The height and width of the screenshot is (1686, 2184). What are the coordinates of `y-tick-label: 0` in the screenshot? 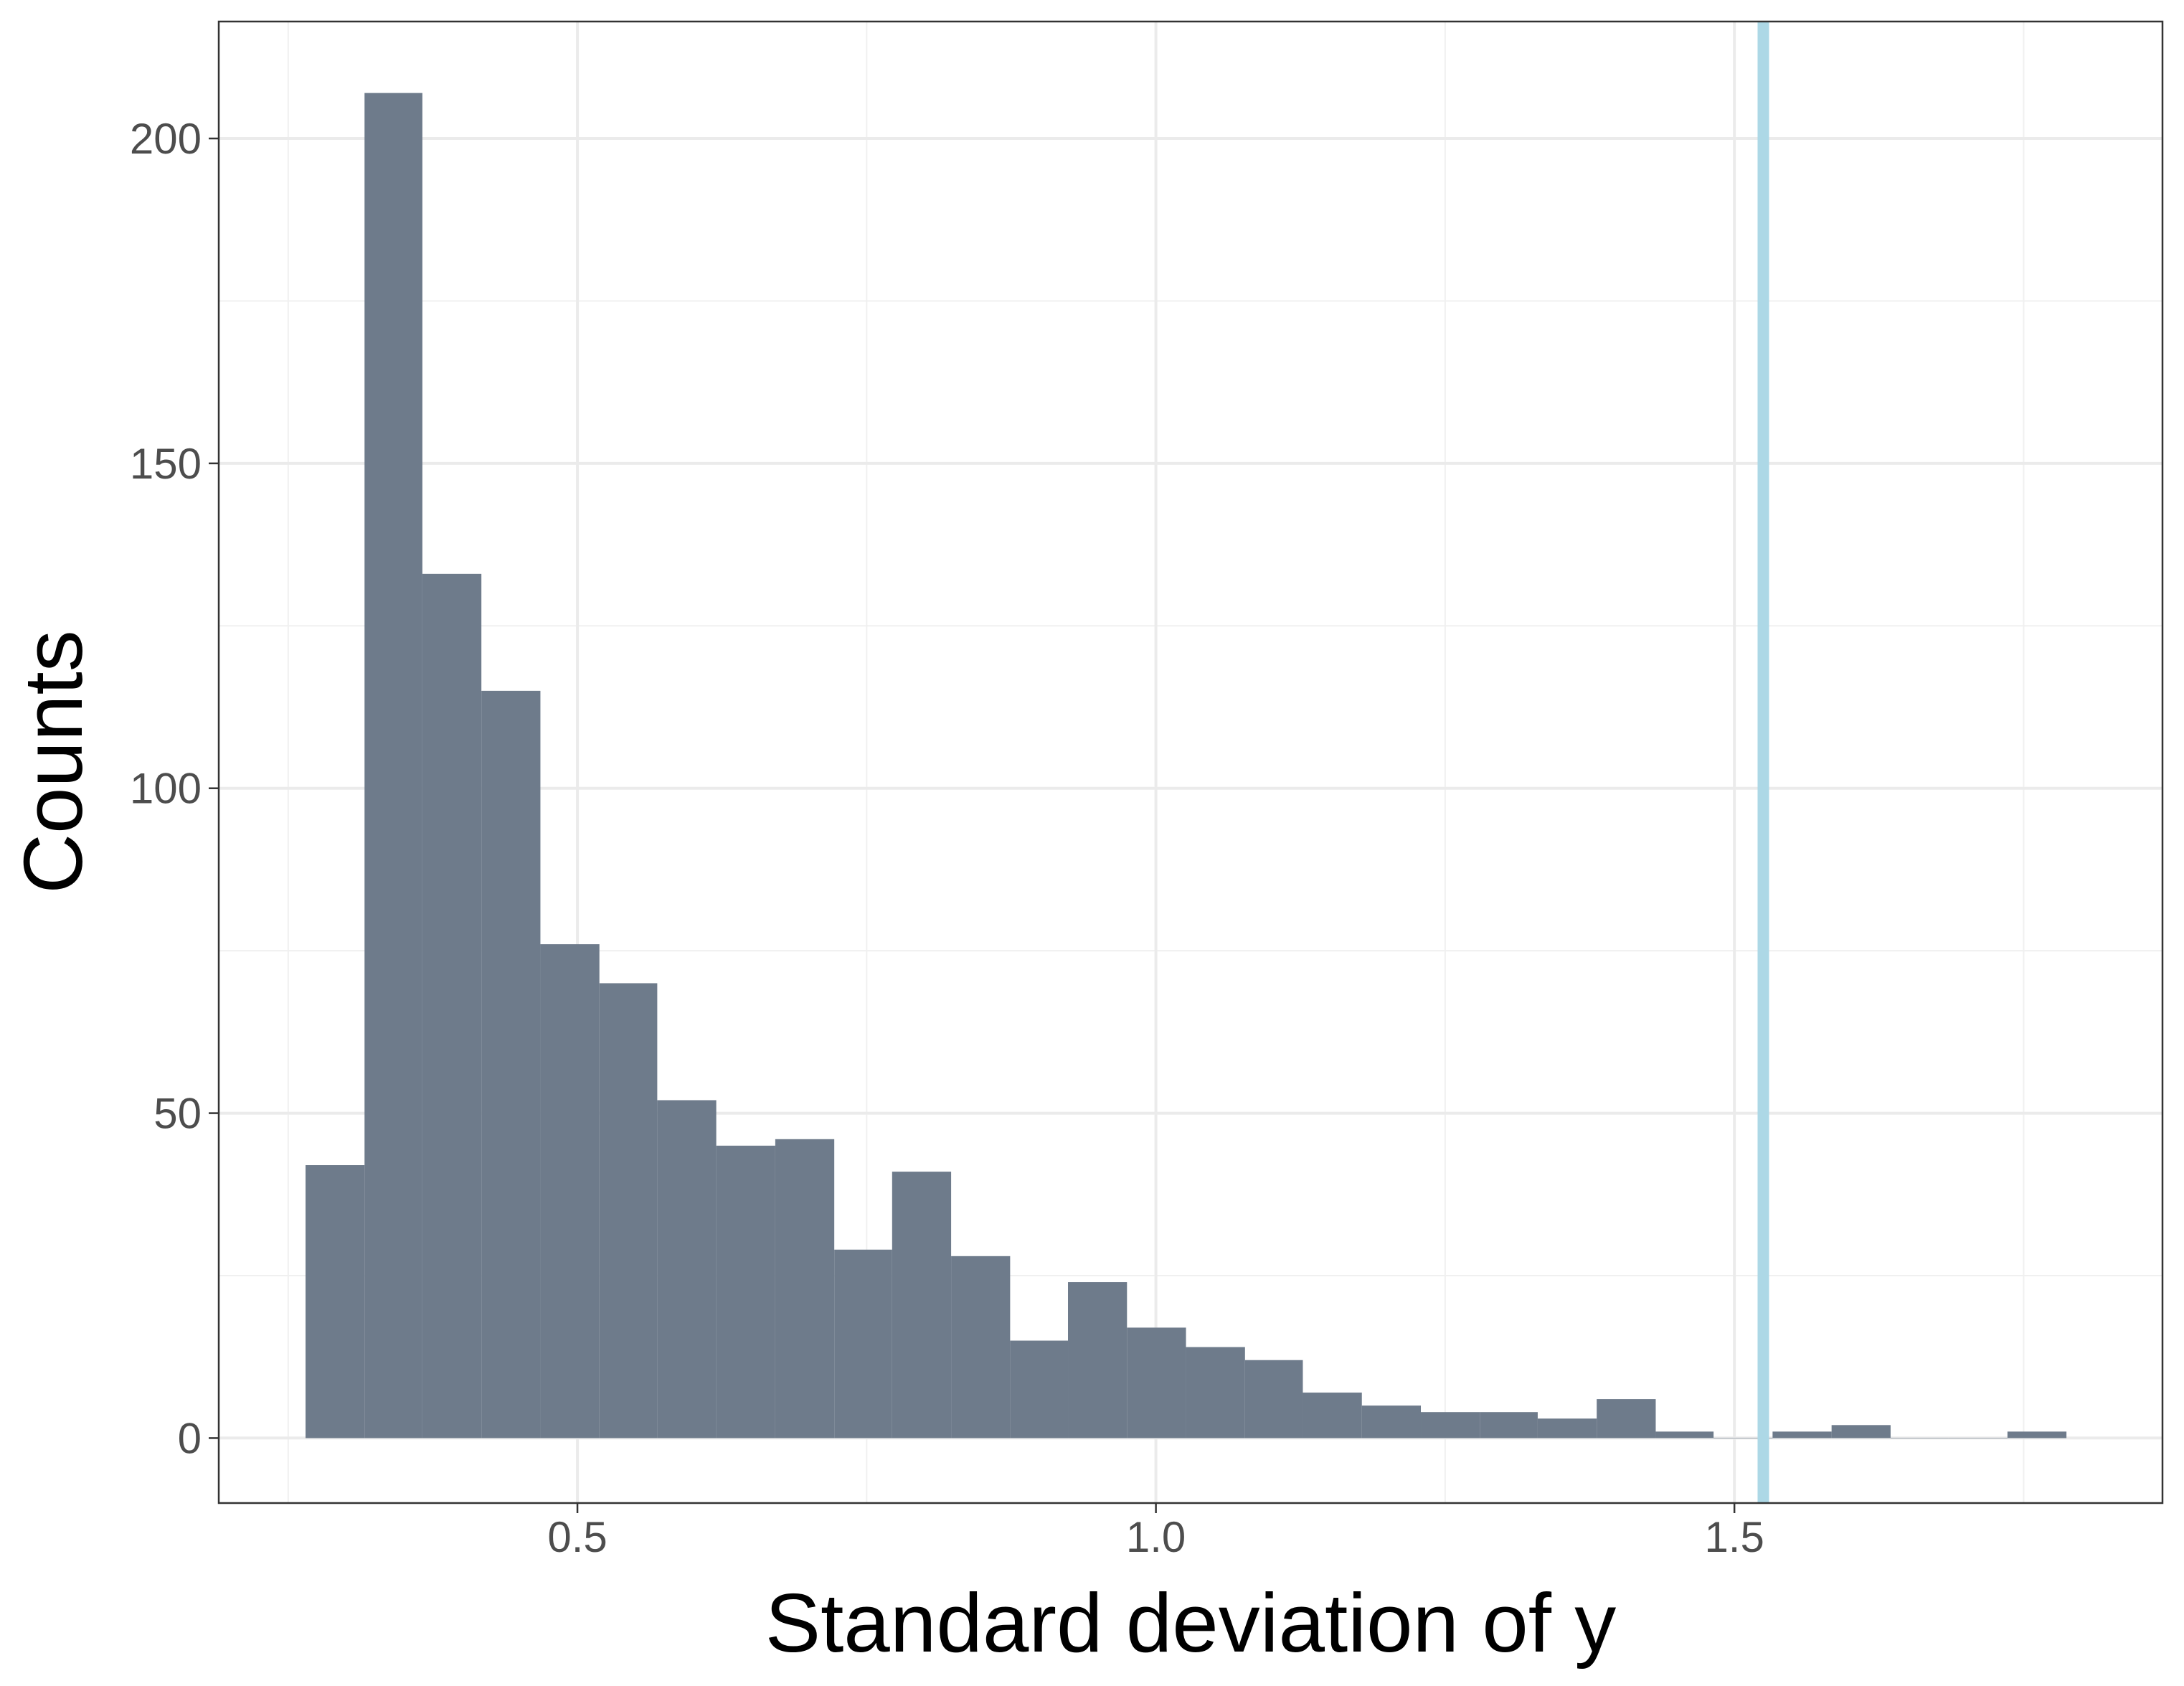 It's located at (190, 1438).